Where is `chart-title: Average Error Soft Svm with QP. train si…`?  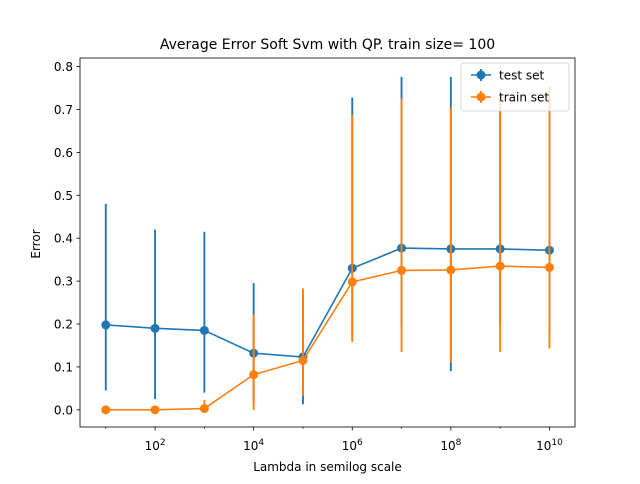
chart-title: Average Error Soft Svm with QP. train si… is located at coordinates (327, 45).